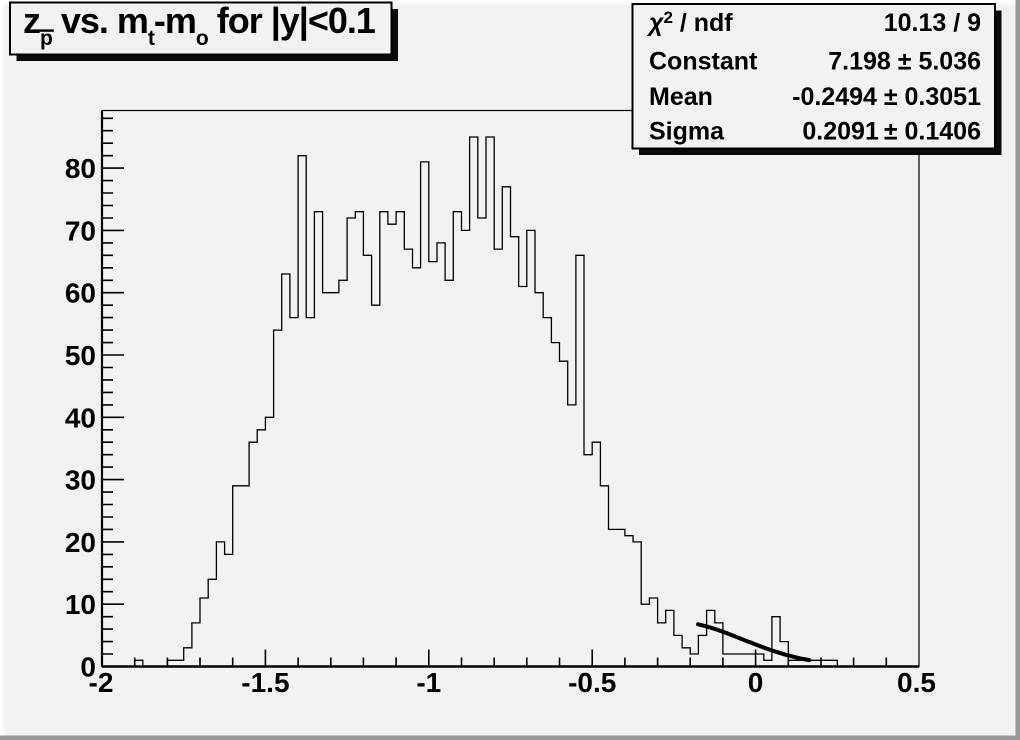  I want to click on svg-text: -0.5, so click(592, 682).